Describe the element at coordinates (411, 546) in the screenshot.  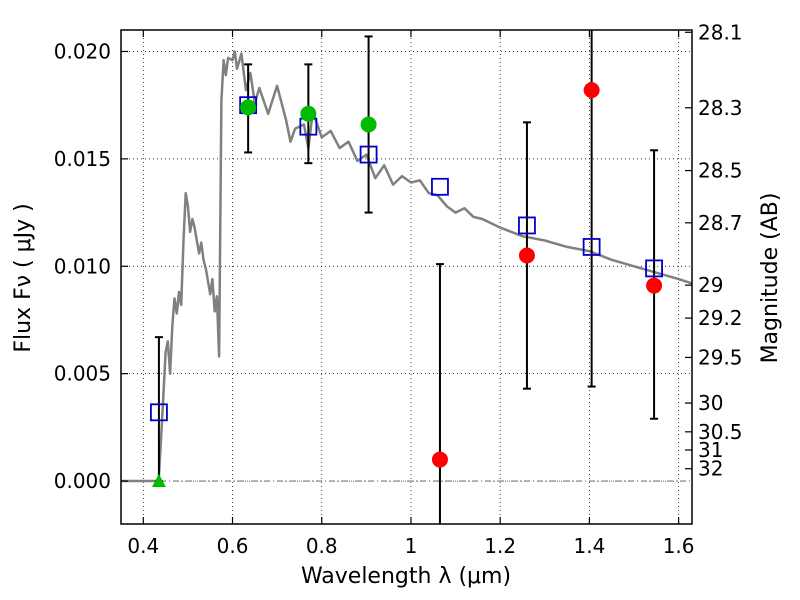
I see `x-tick-label: 1` at that location.